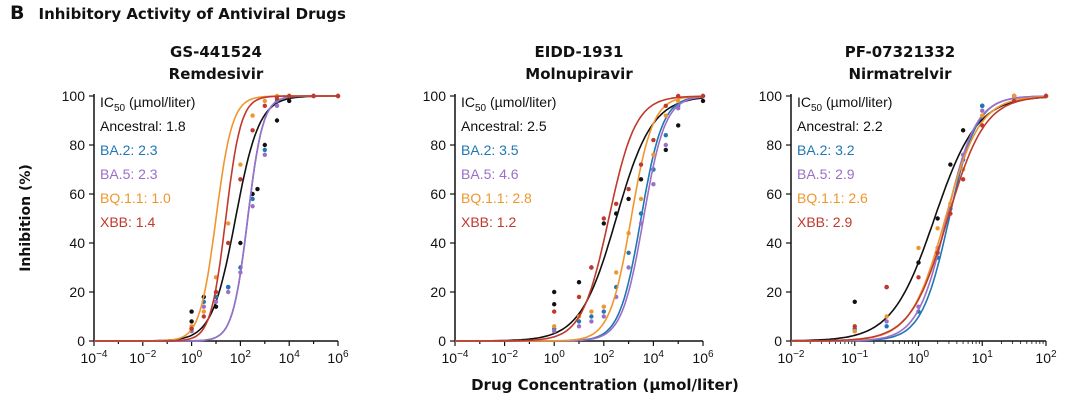 Image resolution: width=1080 pixels, height=406 pixels. What do you see at coordinates (983, 357) in the screenshot?
I see `x-tick-label: 10¹` at bounding box center [983, 357].